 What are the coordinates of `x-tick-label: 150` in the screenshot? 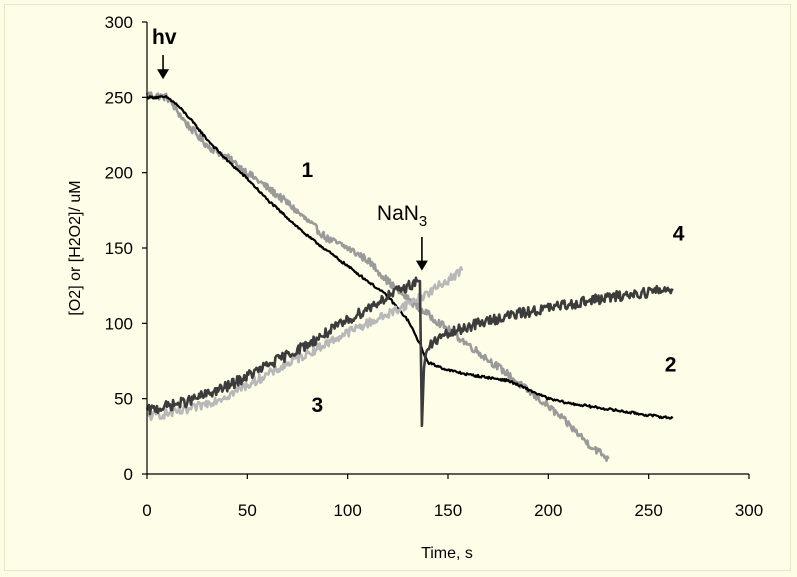 It's located at (448, 510).